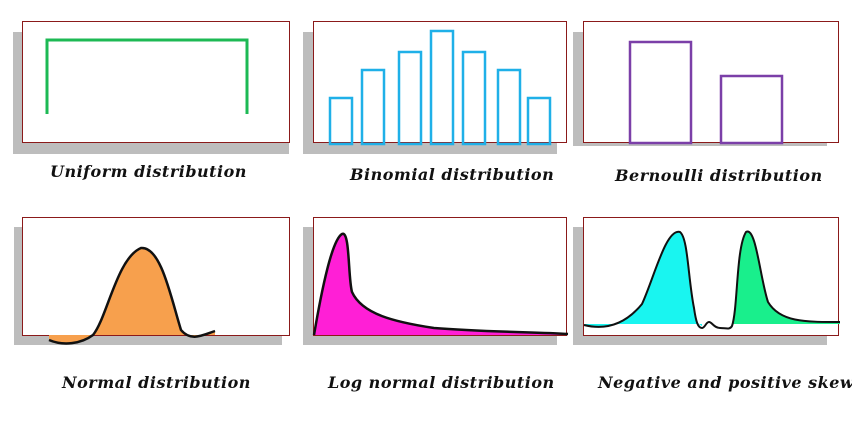  I want to click on bernoulli-caption: Bernoulli distribution, so click(719, 175).